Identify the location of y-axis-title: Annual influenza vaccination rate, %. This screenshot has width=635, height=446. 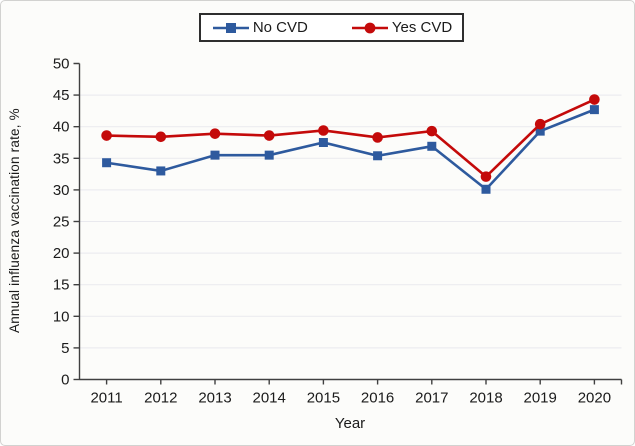
(14, 221).